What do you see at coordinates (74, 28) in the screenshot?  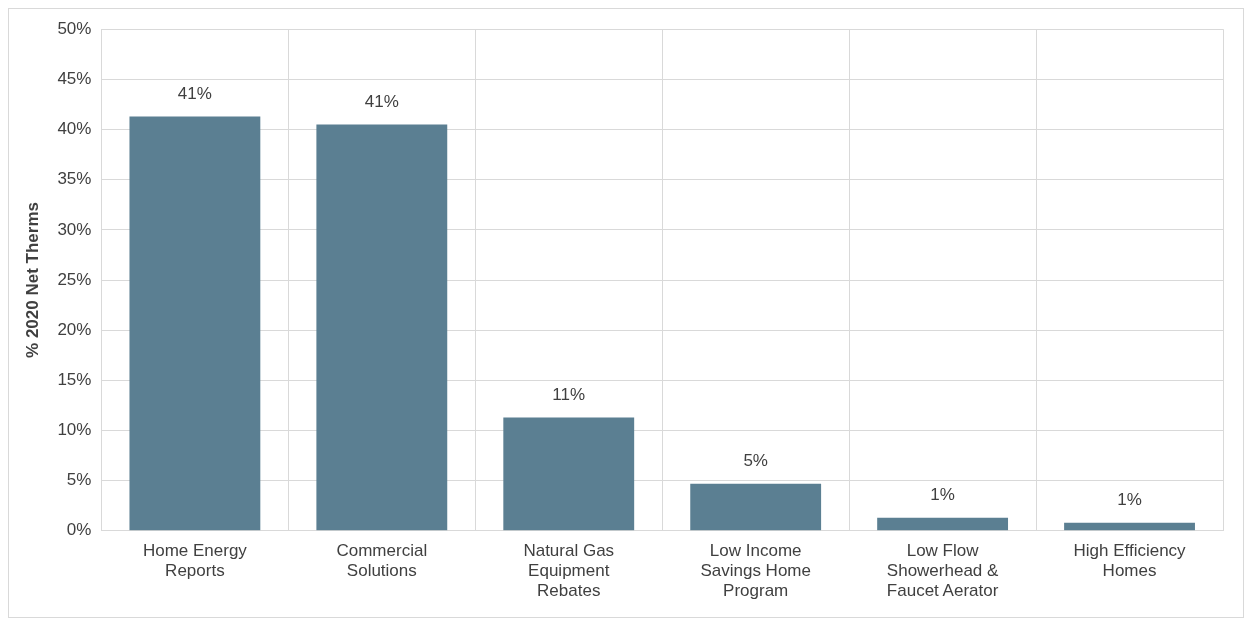 I see `y-tick-label: 50%` at bounding box center [74, 28].